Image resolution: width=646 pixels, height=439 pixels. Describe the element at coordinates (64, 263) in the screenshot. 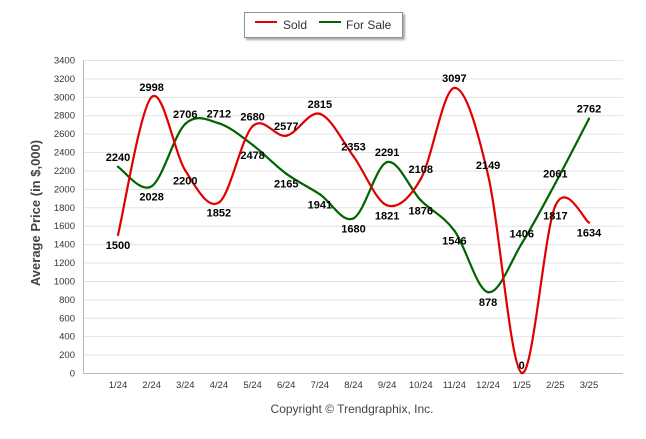

I see `y-tick-label: 1200` at that location.